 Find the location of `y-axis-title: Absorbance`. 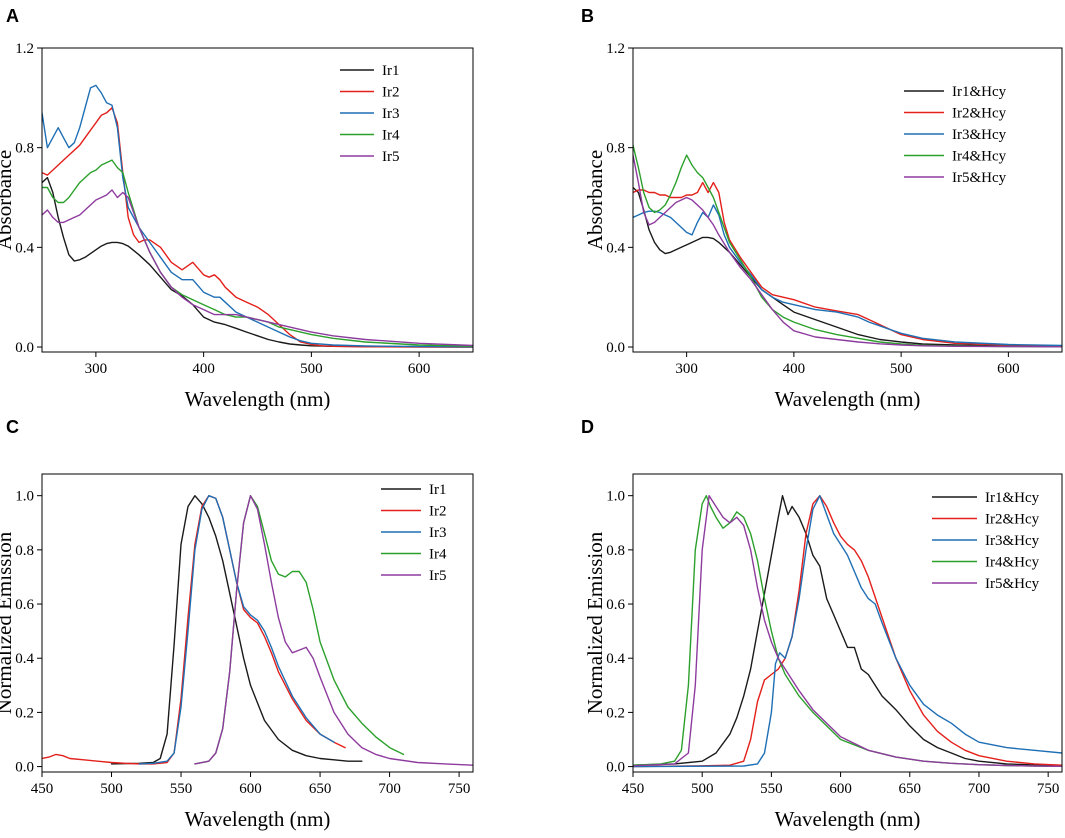

y-axis-title: Absorbance is located at coordinates (595, 200).